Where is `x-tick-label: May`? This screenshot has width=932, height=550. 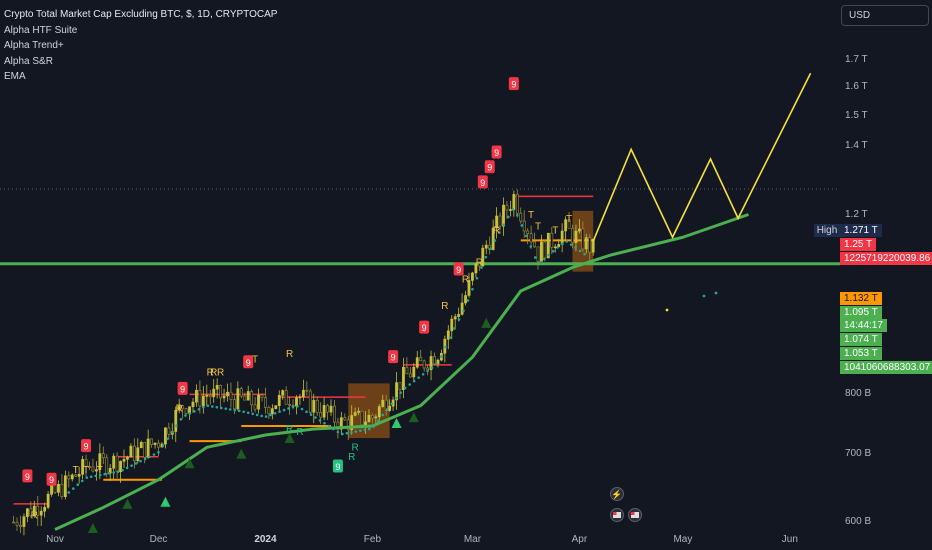
x-tick-label: May is located at coordinates (683, 539).